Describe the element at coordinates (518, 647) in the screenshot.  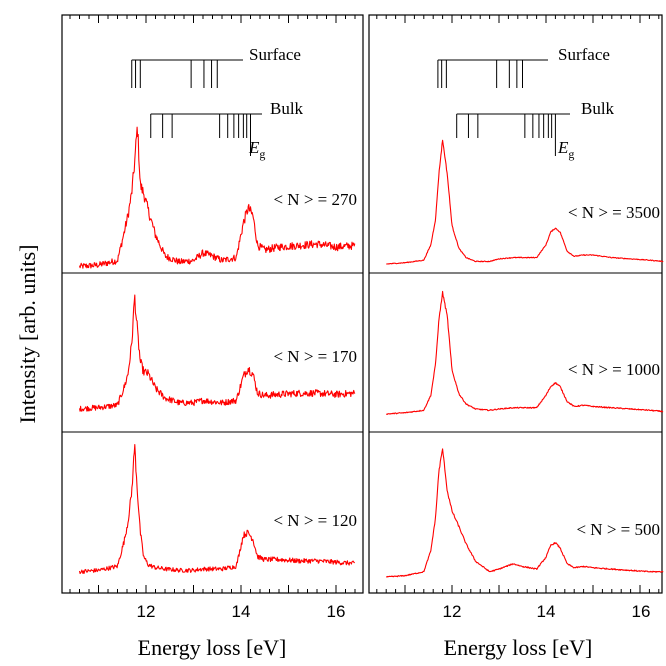
I see `x-axis-title-right: Energy loss [eV]` at that location.